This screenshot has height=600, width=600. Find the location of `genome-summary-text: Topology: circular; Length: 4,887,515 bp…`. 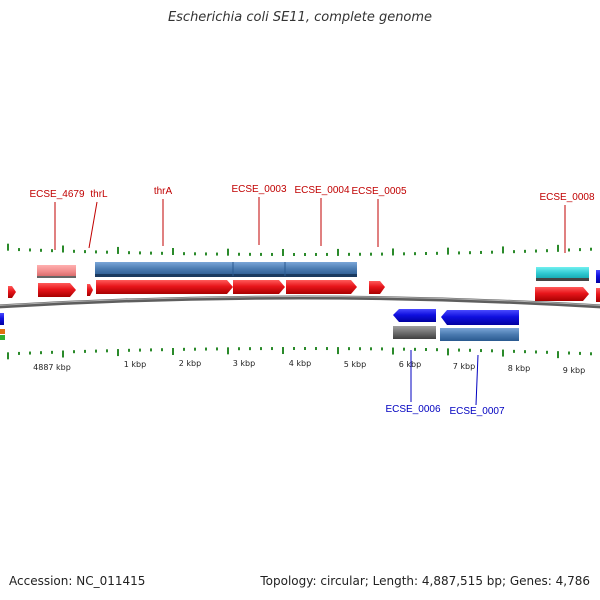

genome-summary-text: Topology: circular; Length: 4,887,515 bp… is located at coordinates (425, 581).